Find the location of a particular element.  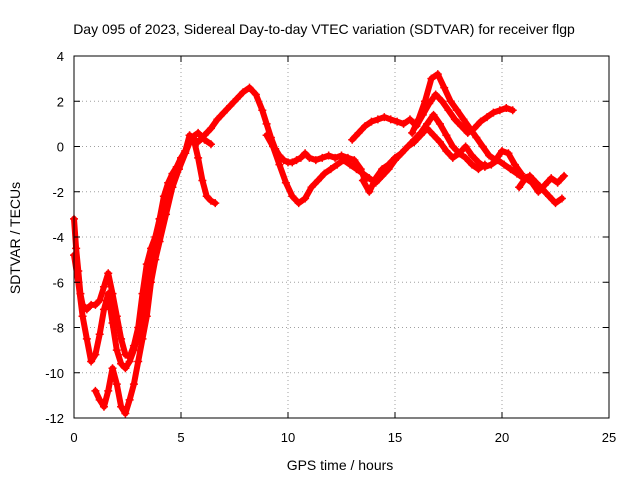

y-tick-label: -12 is located at coordinates (54, 418).